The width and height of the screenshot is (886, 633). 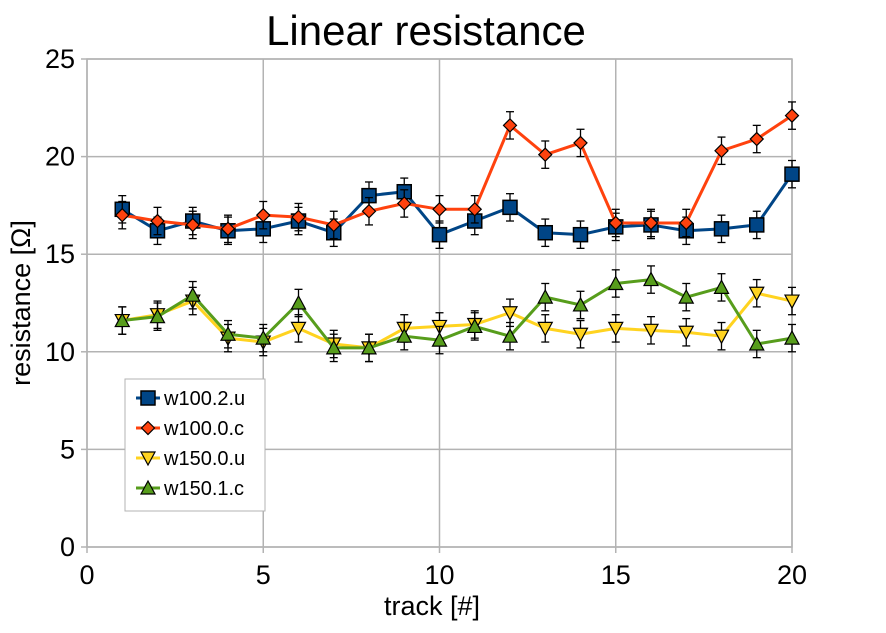 I want to click on y-tick-label: 20, so click(x=60, y=157).